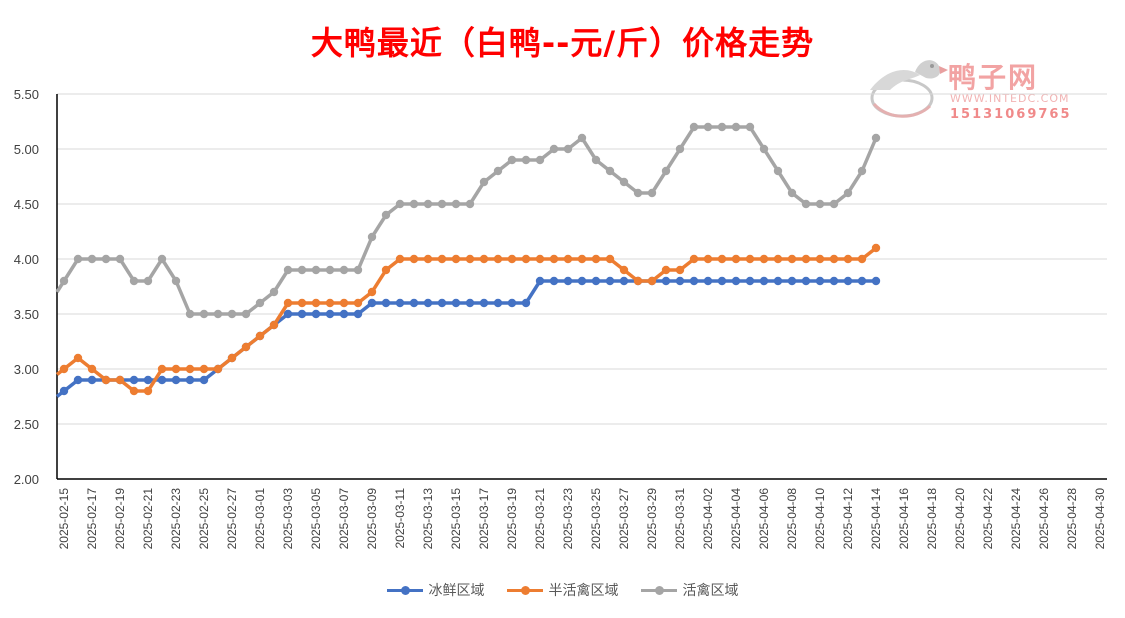 The width and height of the screenshot is (1125, 618). Describe the element at coordinates (1072, 519) in the screenshot. I see `x-tick-label: 2025-04-28` at that location.